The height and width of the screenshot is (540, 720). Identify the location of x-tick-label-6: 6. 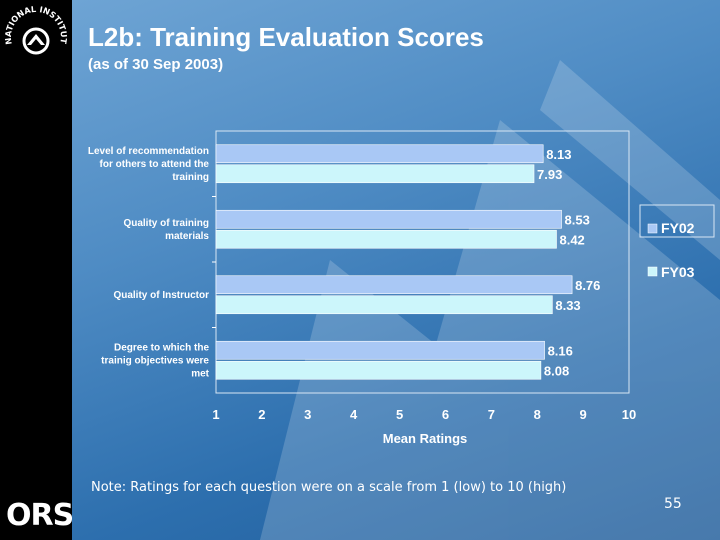
(445, 414).